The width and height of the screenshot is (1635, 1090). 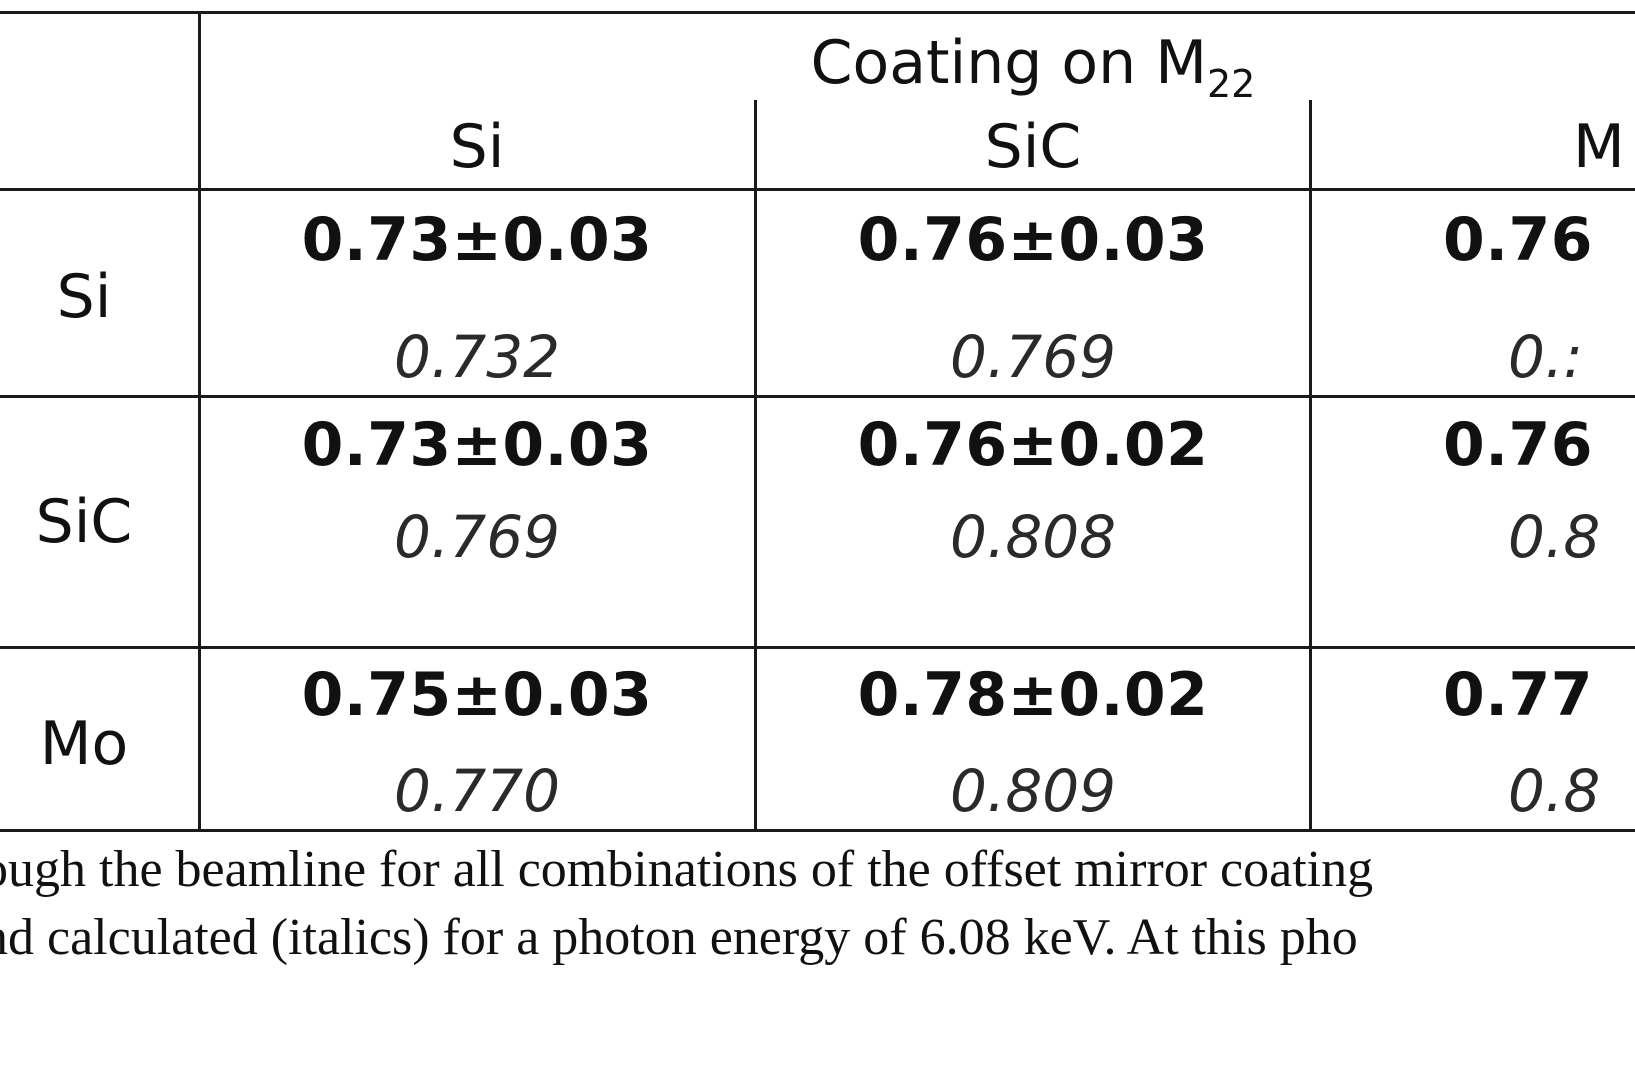 I want to click on row-label-si: Si, so click(x=84, y=297).